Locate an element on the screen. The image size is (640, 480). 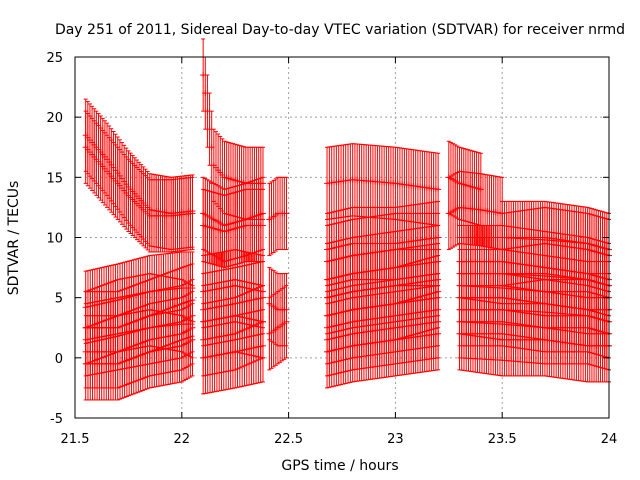
y-tick-label: 5 is located at coordinates (59, 299).